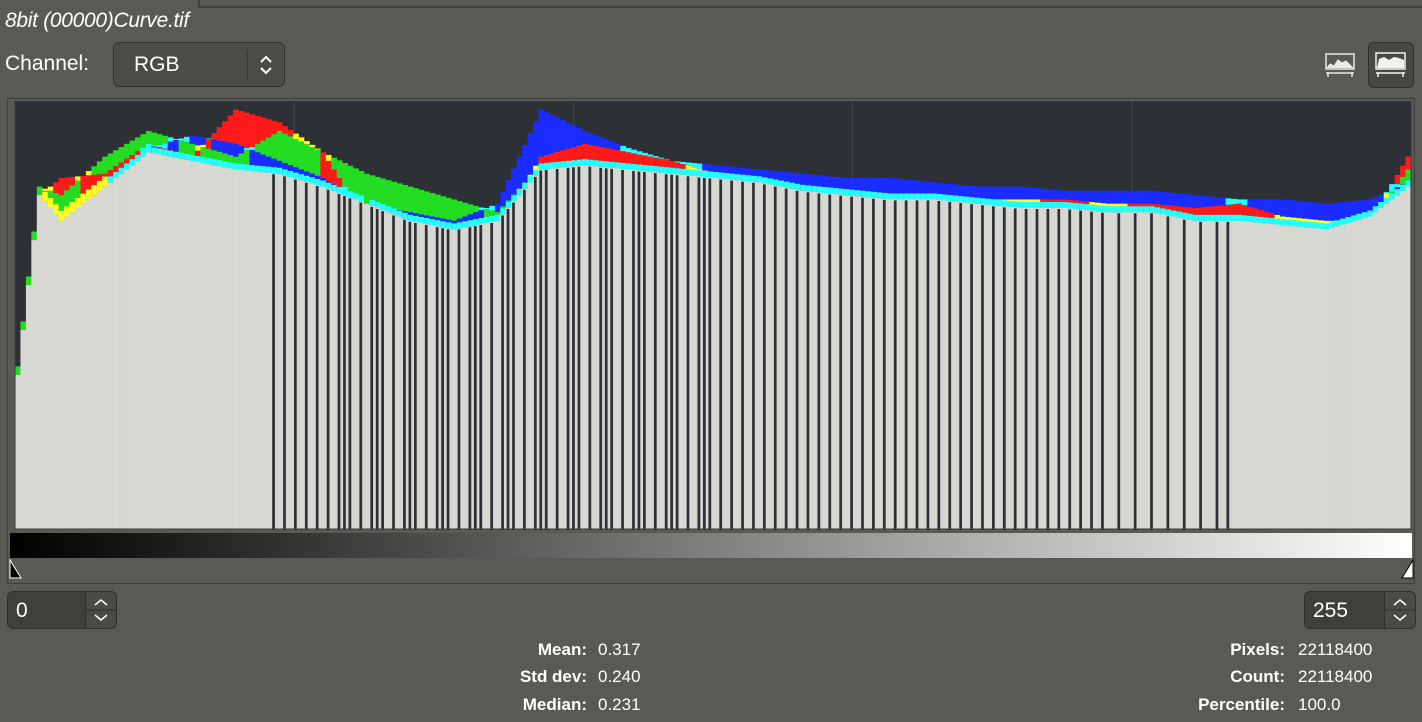  Describe the element at coordinates (22, 610) in the screenshot. I see `low-range-value: 0` at that location.